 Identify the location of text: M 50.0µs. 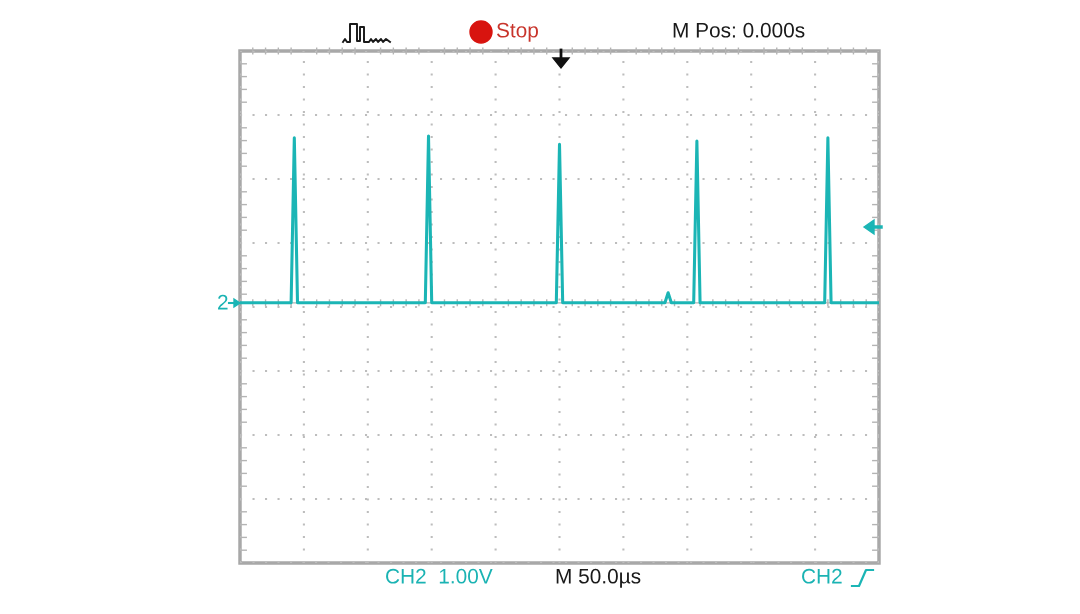
(598, 578).